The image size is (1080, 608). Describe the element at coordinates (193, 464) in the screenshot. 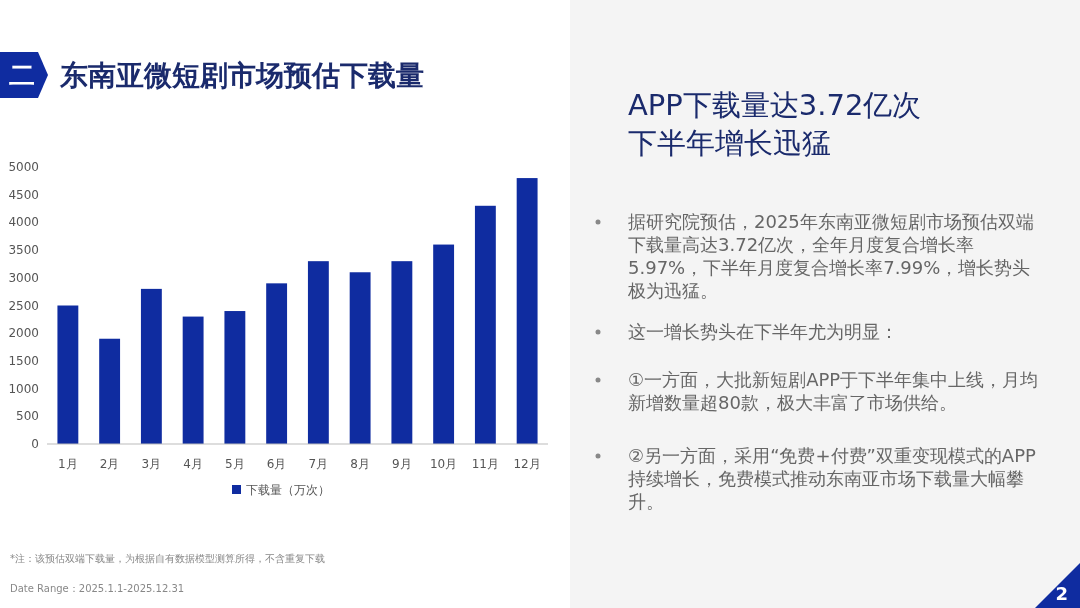

I see `x-tick-label: 4月` at that location.